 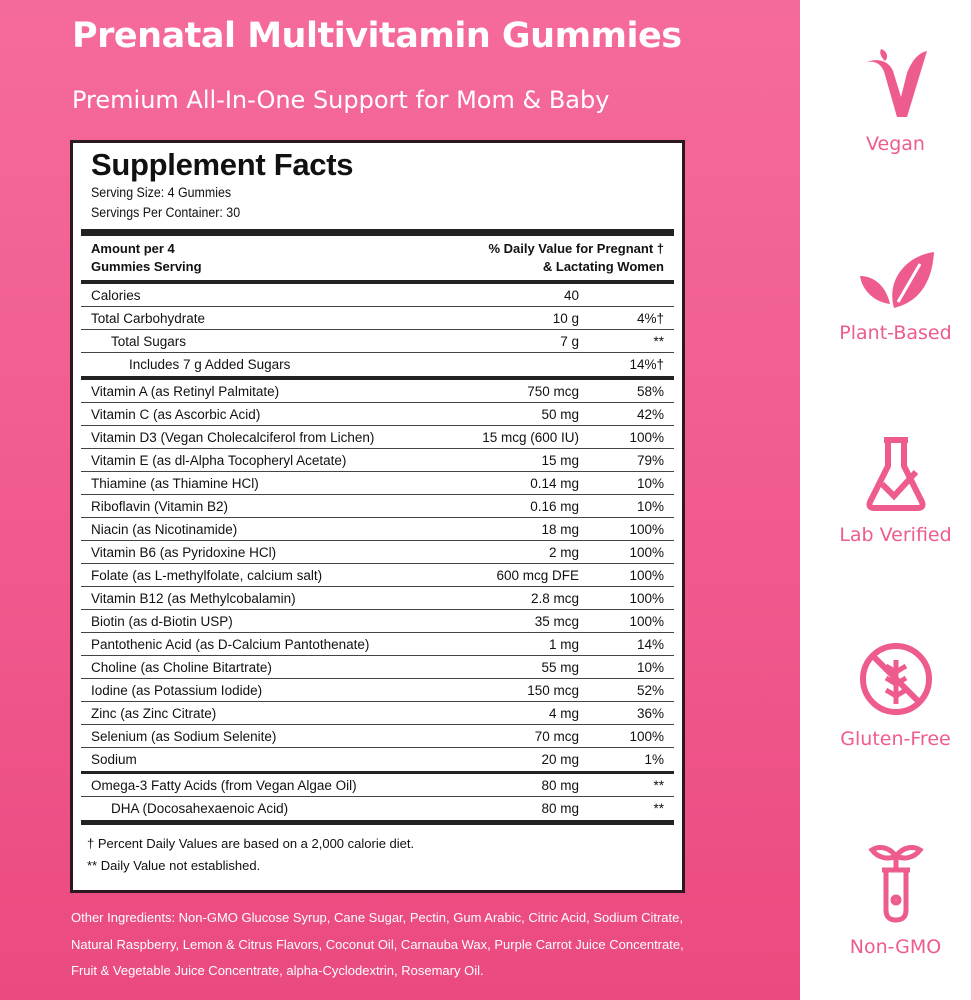 What do you see at coordinates (377, 759) in the screenshot?
I see `nutrient-row: Sodium 20 mg 1%` at bounding box center [377, 759].